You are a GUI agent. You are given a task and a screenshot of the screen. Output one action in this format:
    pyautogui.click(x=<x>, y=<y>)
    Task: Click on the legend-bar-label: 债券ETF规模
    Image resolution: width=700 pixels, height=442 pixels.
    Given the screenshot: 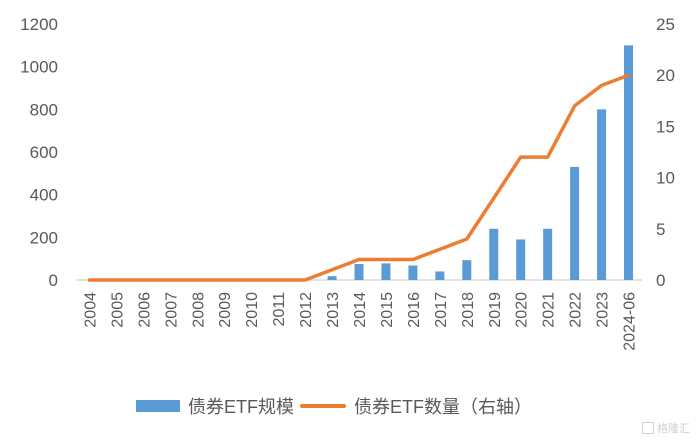 What is the action you would take?
    pyautogui.click(x=241, y=407)
    